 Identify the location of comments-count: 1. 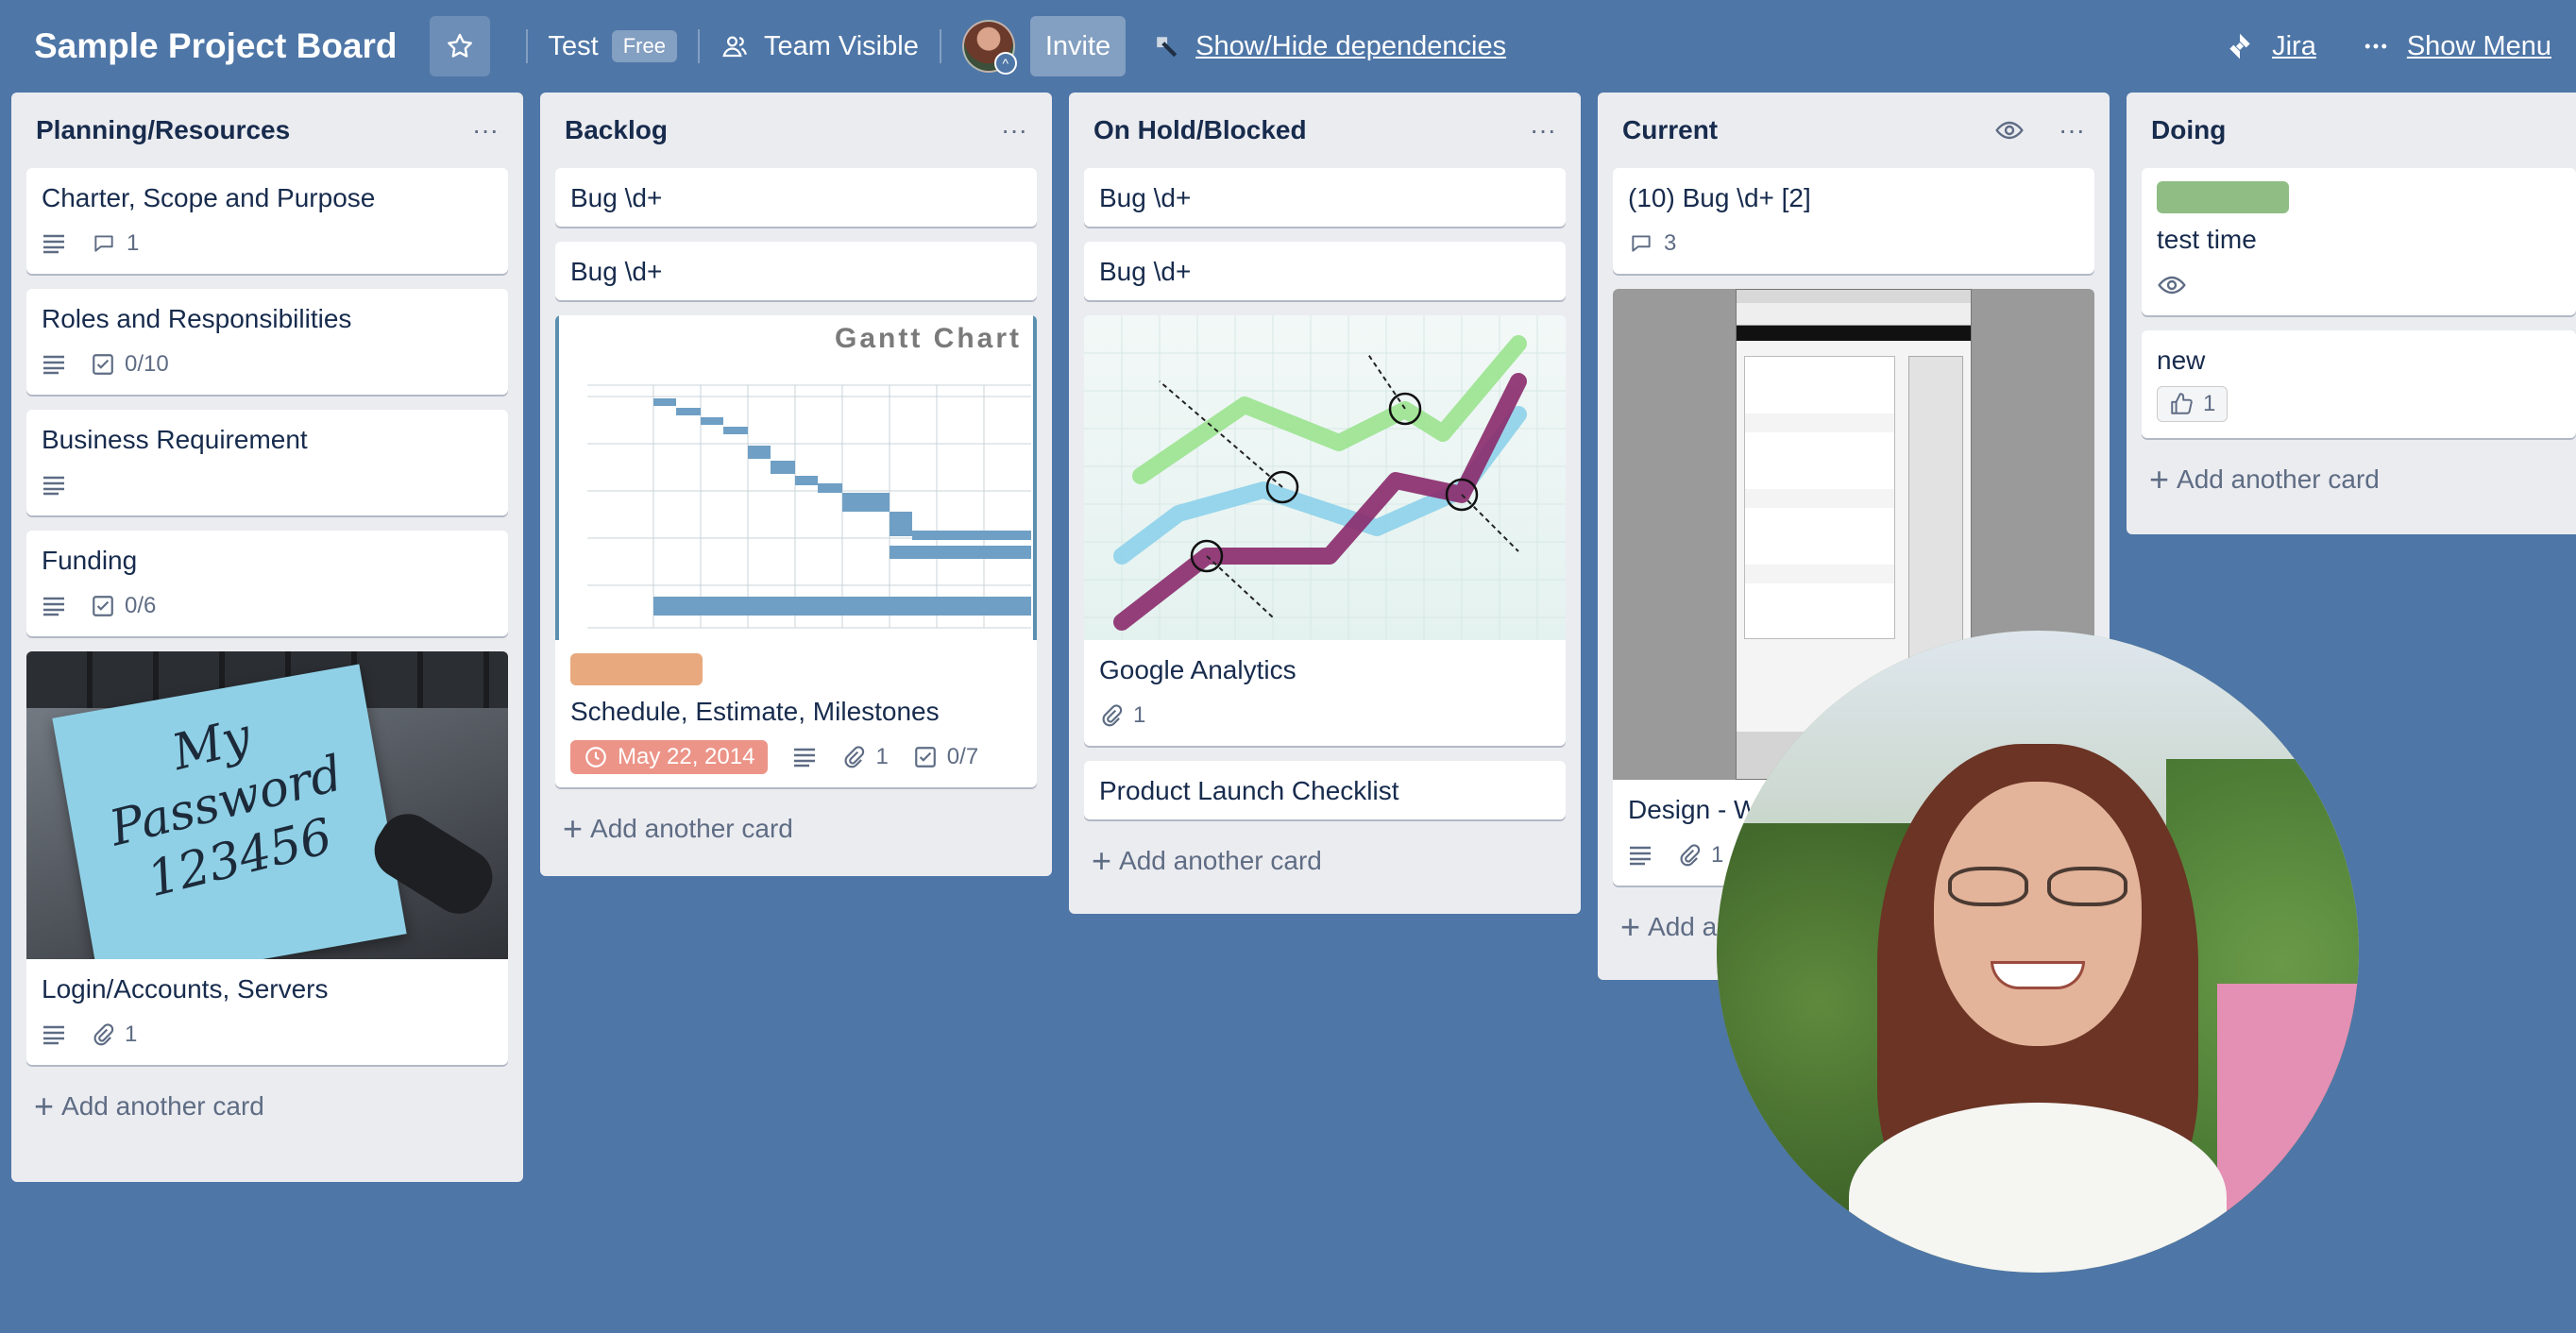
(133, 243).